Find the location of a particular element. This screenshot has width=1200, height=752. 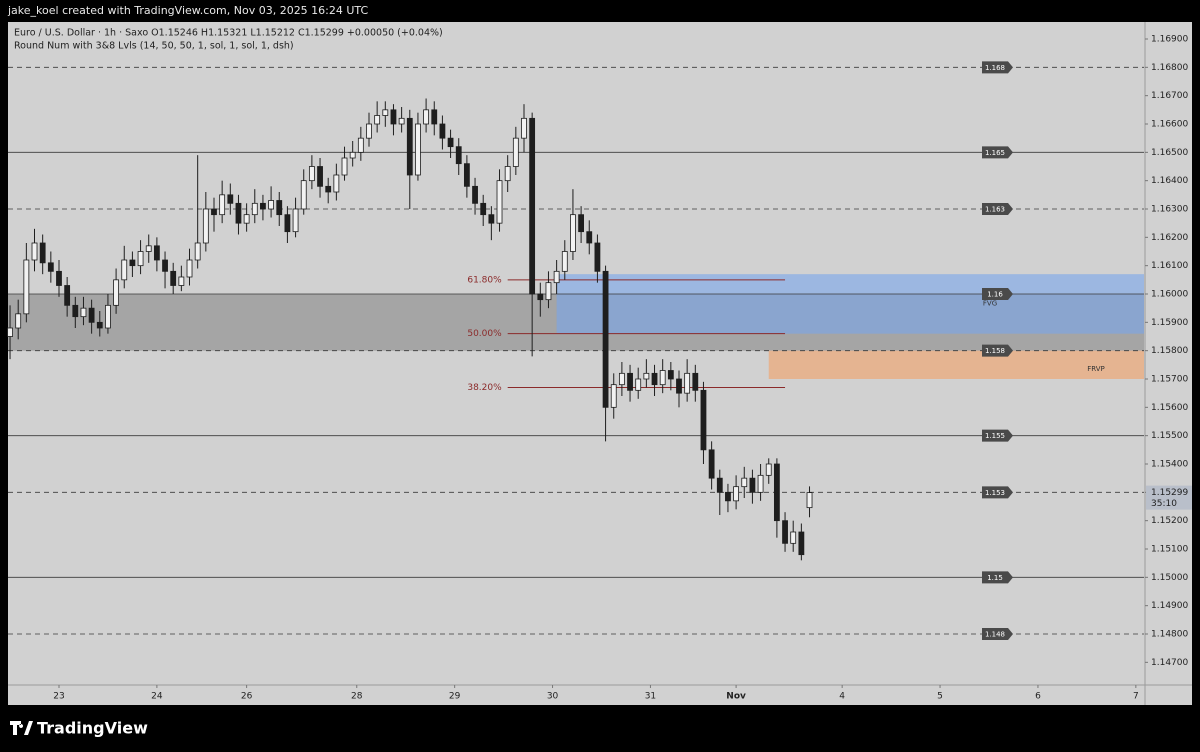

fib-label: 61.80% is located at coordinates (484, 280).